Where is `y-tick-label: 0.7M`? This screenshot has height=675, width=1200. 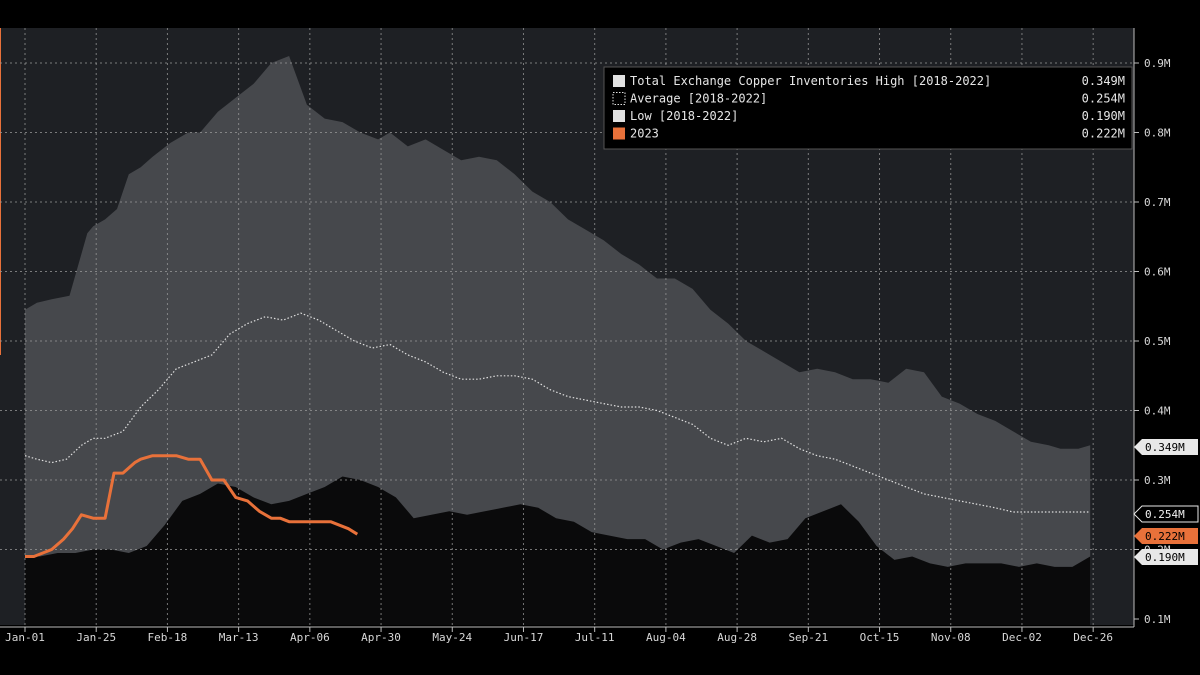 y-tick-label: 0.7M is located at coordinates (1157, 202).